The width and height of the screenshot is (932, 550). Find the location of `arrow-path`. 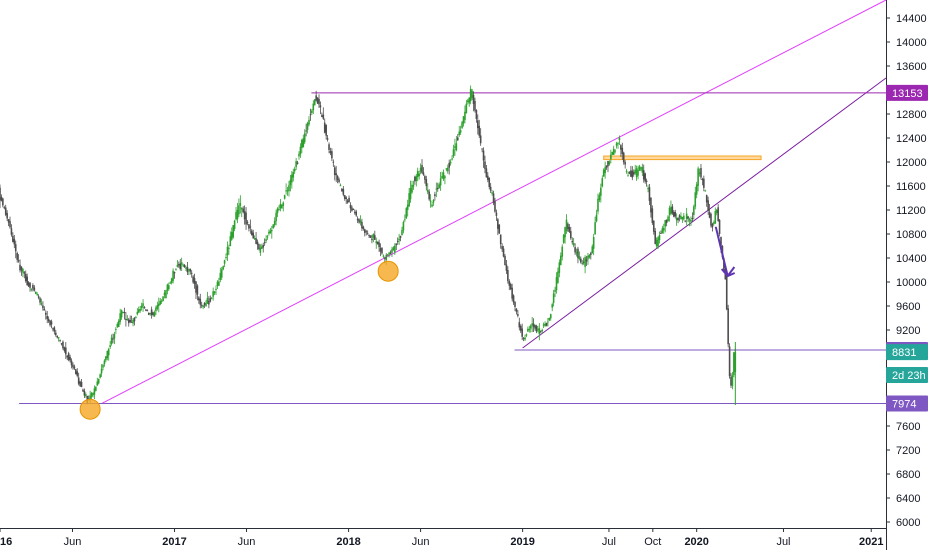

arrow-path is located at coordinates (725, 251).